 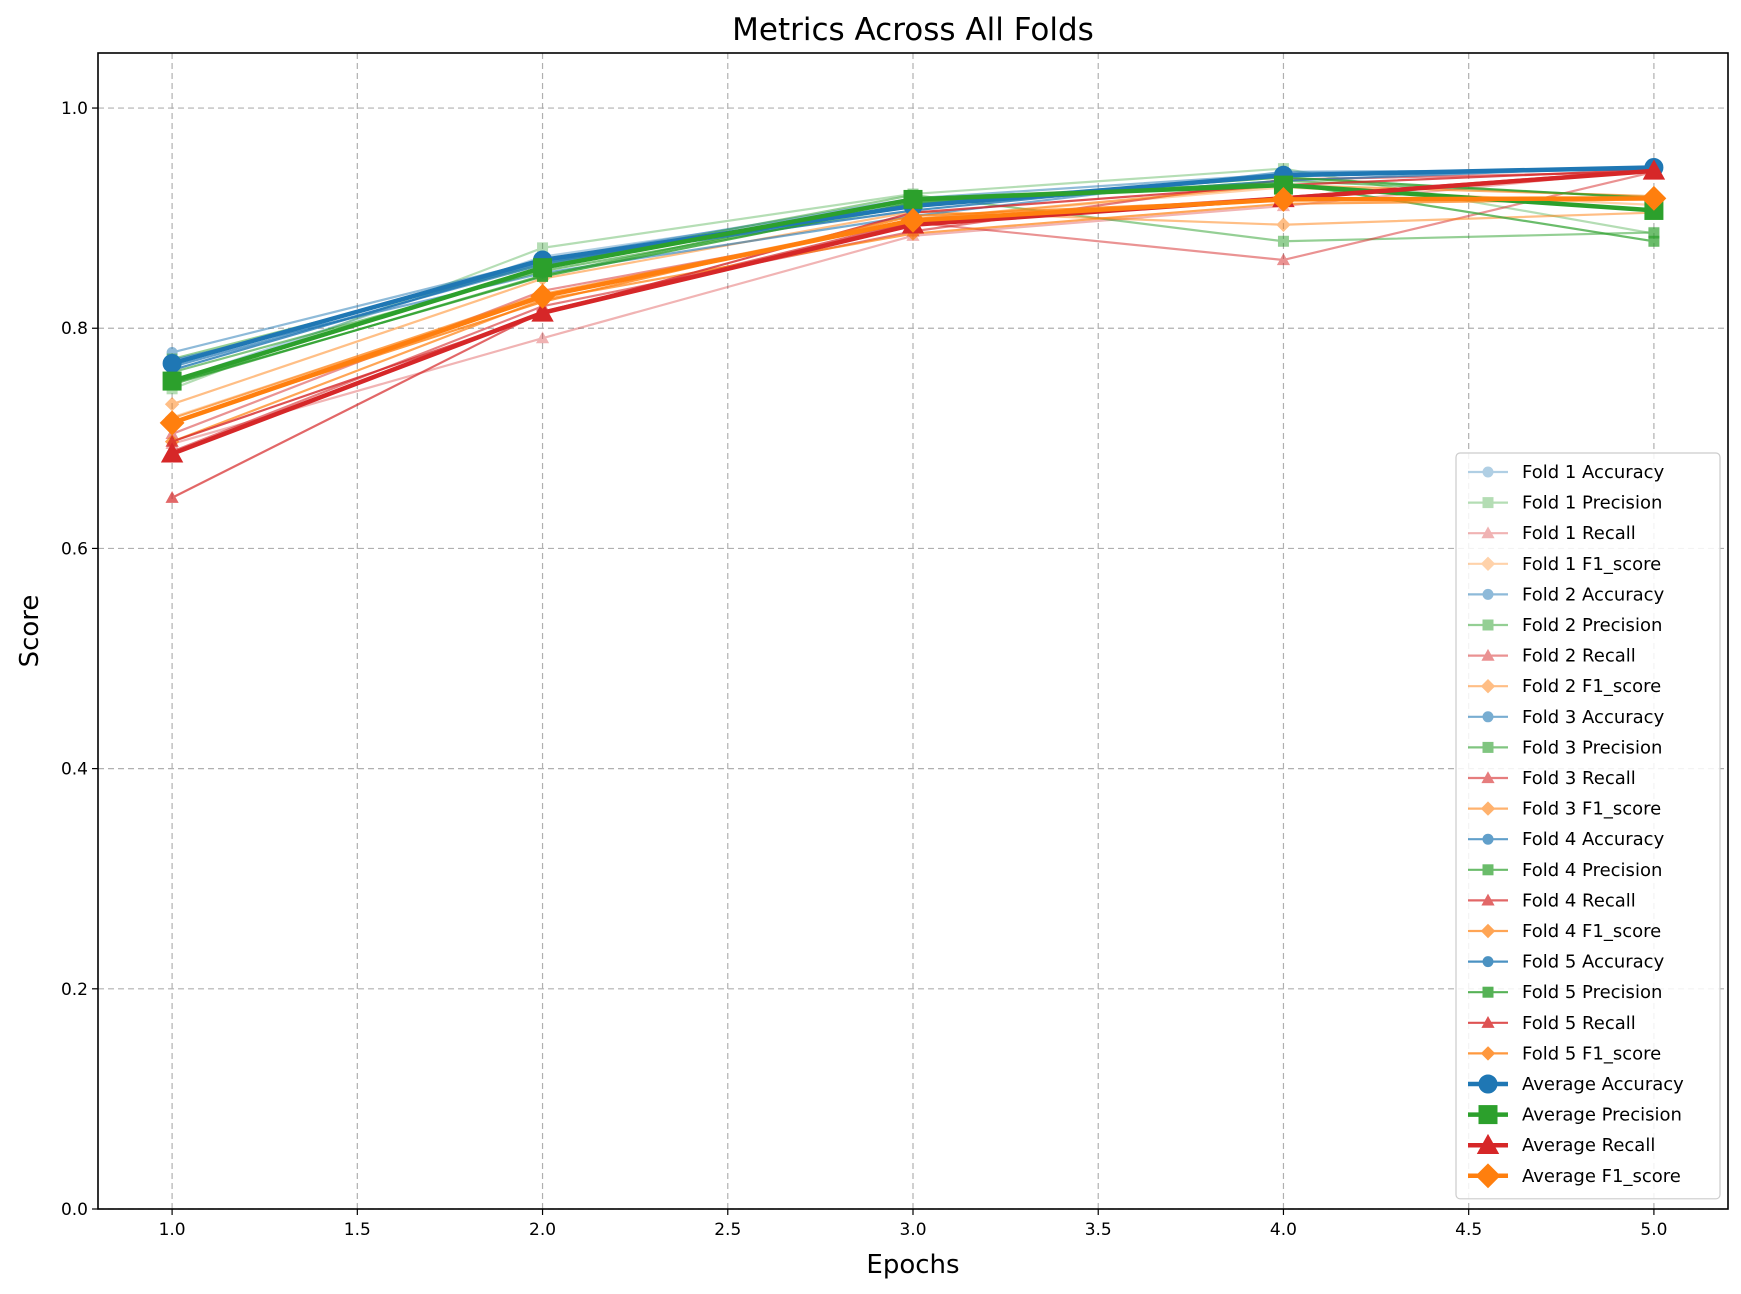 What do you see at coordinates (912, 1265) in the screenshot?
I see `x-axis-title: Epochs` at bounding box center [912, 1265].